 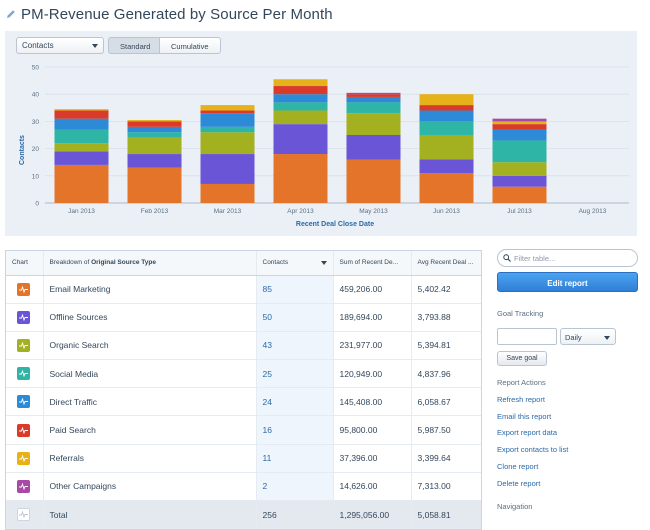 I want to click on goal-period-select: Daily, so click(x=588, y=336).